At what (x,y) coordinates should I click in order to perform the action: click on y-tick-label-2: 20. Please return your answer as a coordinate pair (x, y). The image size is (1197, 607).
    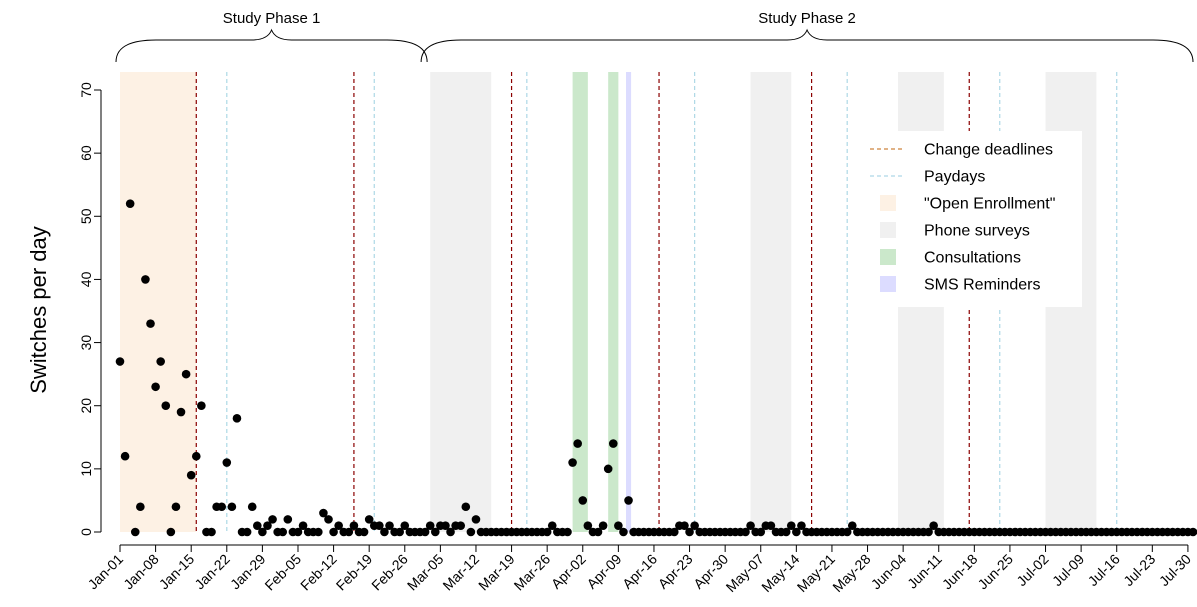
    Looking at the image, I should click on (86, 406).